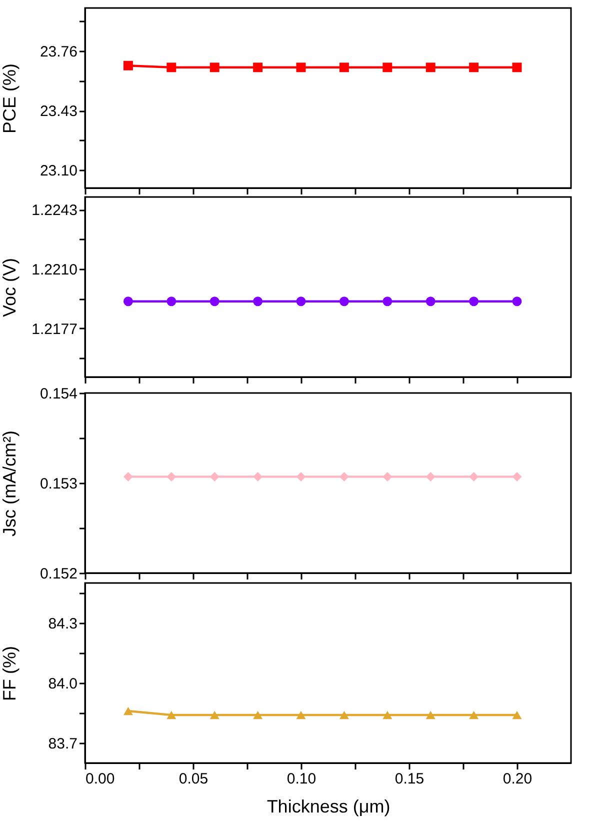  I want to click on y-tick-label: 84.0, so click(63, 684).